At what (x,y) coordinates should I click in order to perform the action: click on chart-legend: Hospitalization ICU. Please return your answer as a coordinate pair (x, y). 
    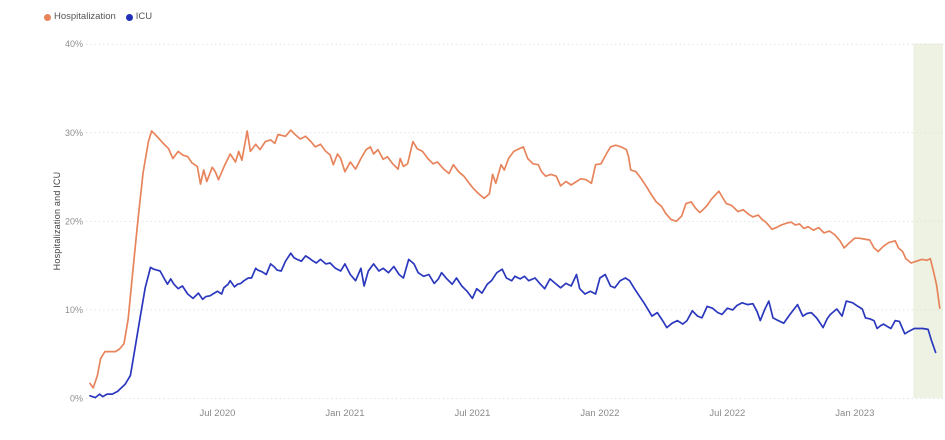
    Looking at the image, I should click on (98, 17).